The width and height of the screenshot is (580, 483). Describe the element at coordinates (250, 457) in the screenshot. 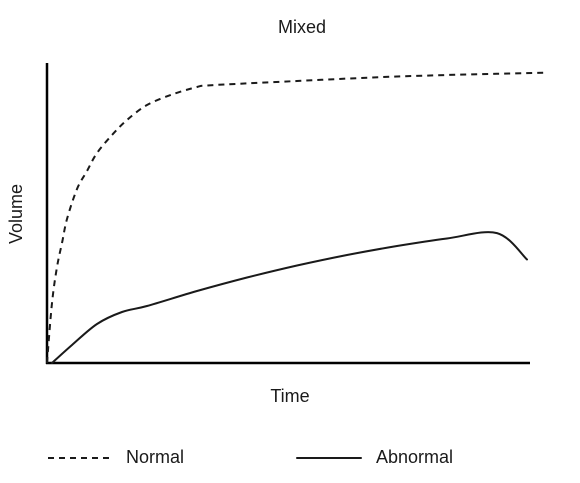

I see `legend: Normal Abnormal` at that location.